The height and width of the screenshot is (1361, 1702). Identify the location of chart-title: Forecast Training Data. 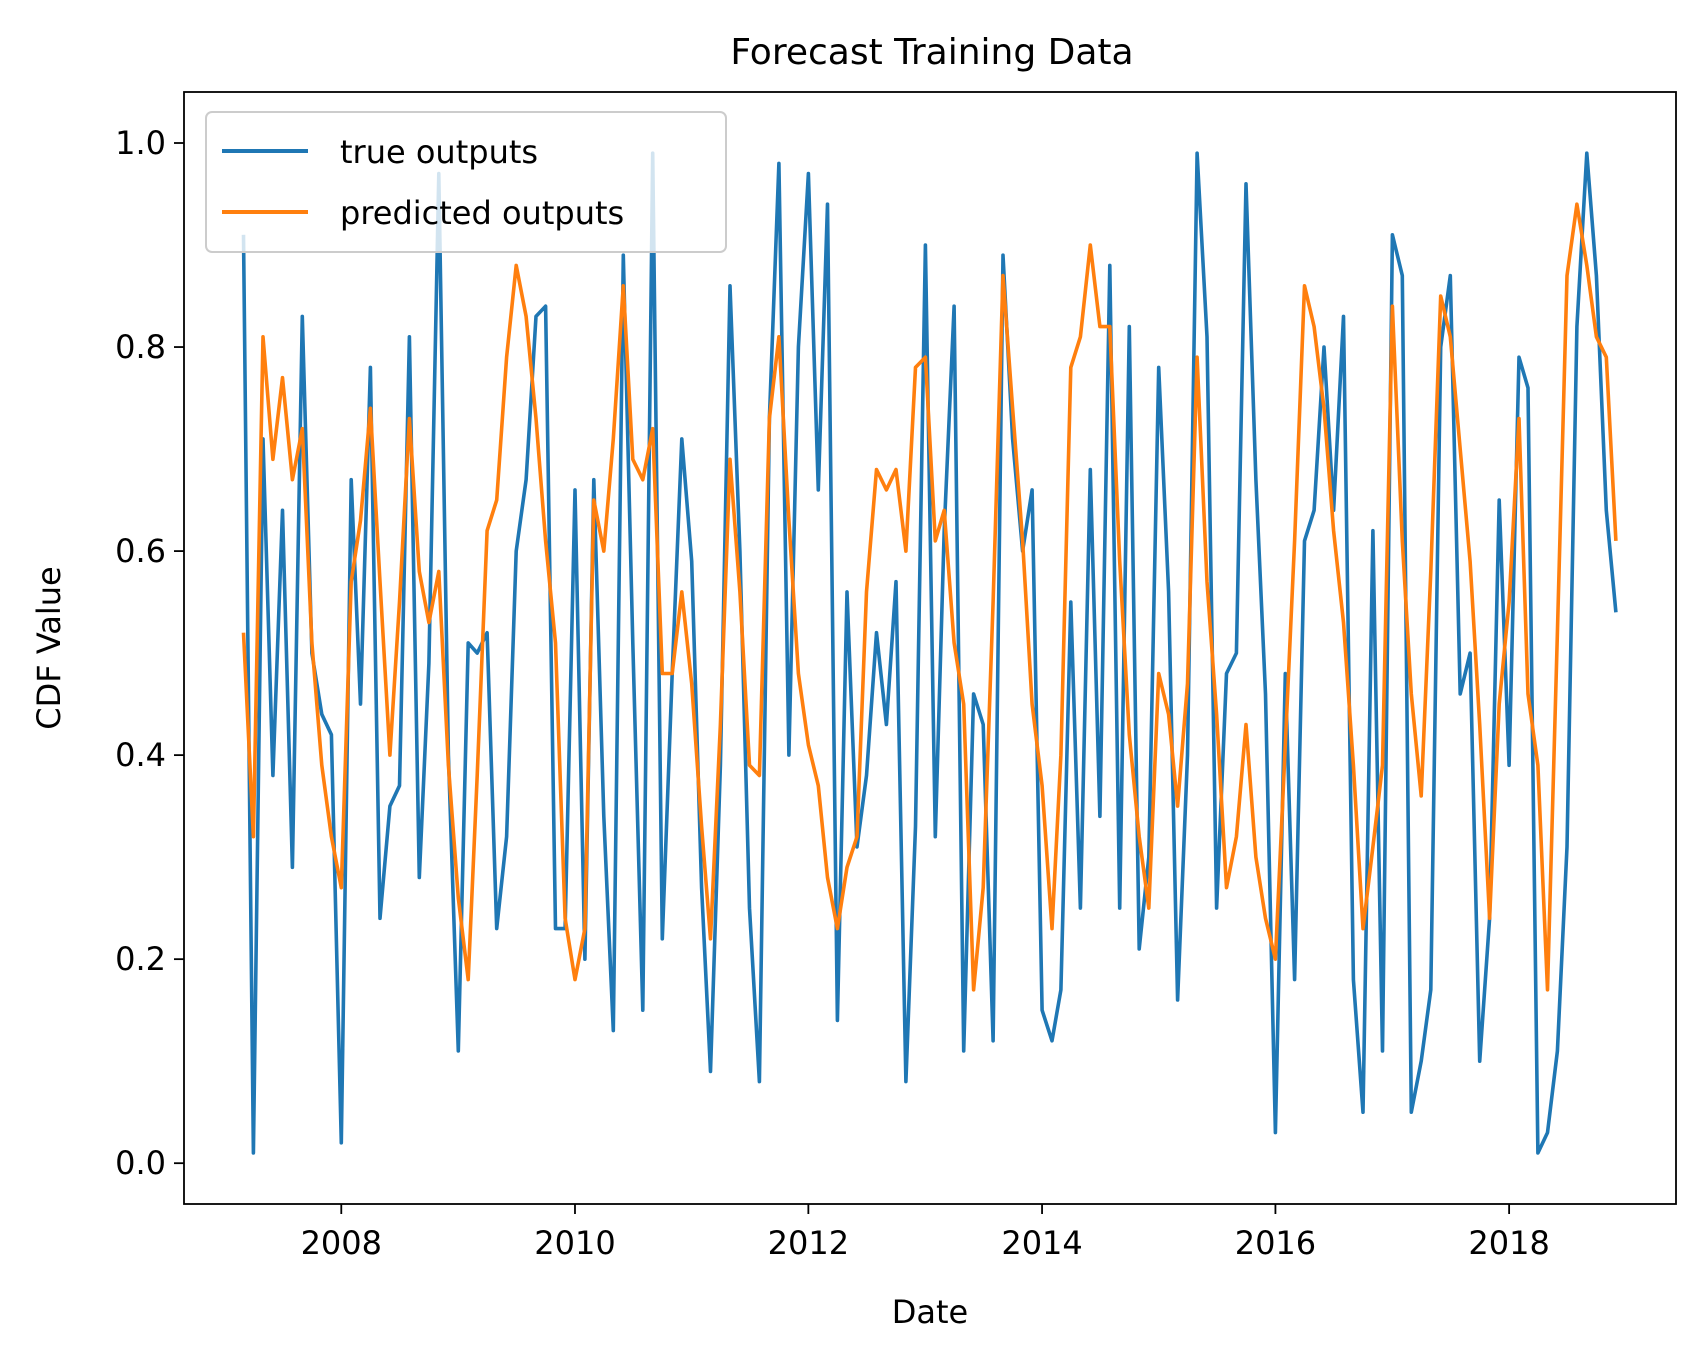
(931, 52).